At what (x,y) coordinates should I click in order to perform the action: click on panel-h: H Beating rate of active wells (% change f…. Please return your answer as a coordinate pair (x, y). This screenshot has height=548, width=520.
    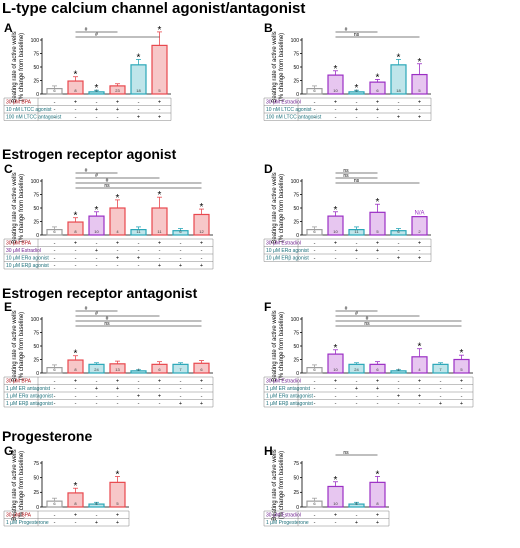
    Looking at the image, I should click on (389, 494).